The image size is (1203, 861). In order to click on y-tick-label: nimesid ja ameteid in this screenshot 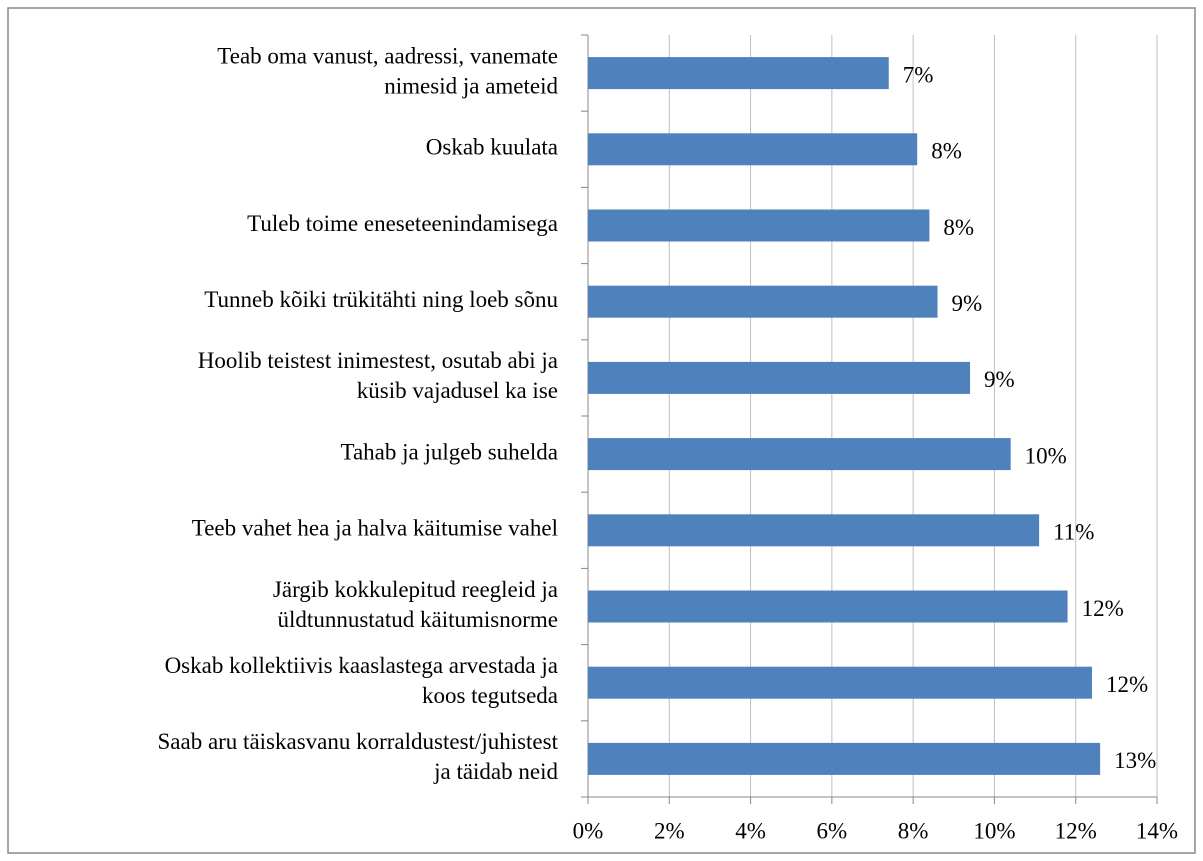, I will do `click(471, 85)`.